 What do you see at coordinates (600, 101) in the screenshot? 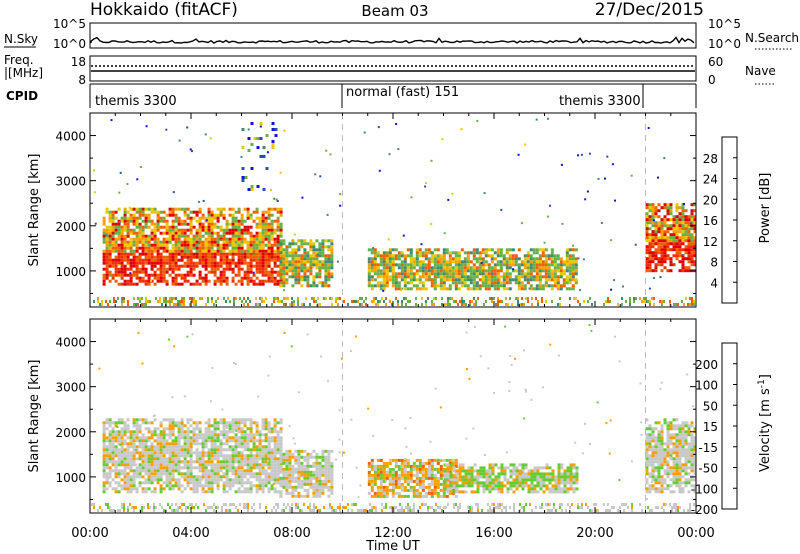
I see `cpid-segment-3: themis 3300` at bounding box center [600, 101].